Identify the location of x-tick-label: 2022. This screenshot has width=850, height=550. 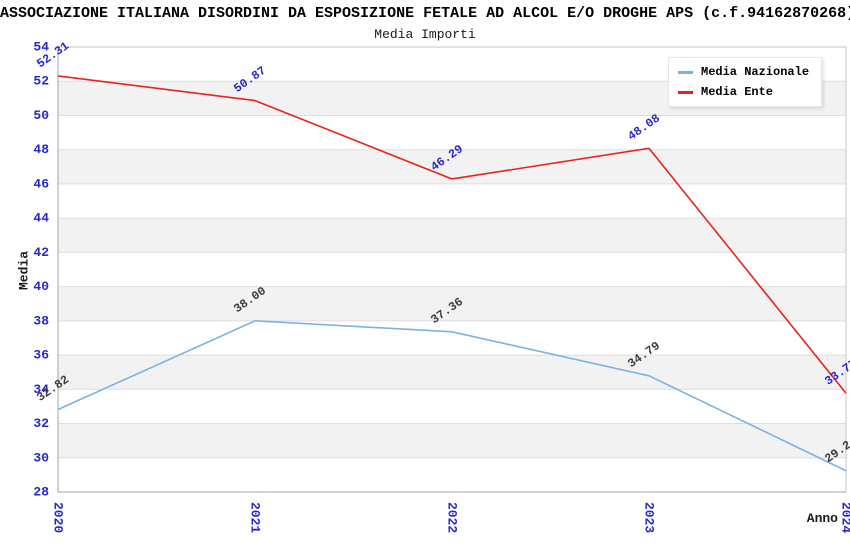
(452, 517).